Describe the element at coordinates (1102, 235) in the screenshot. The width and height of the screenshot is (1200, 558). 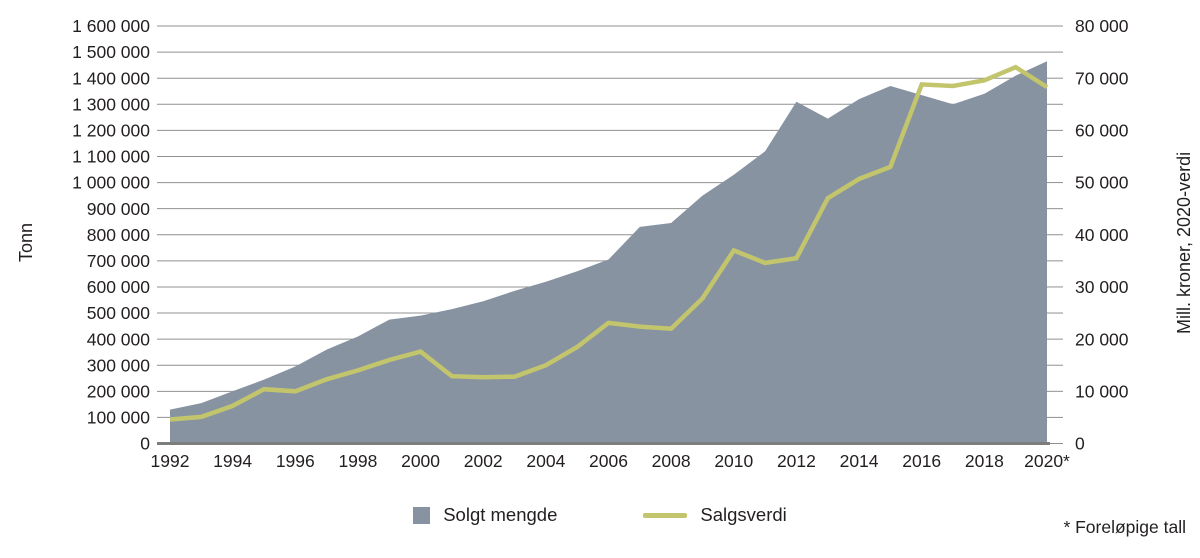
I see `right-axis-tick-label: 40 000` at that location.